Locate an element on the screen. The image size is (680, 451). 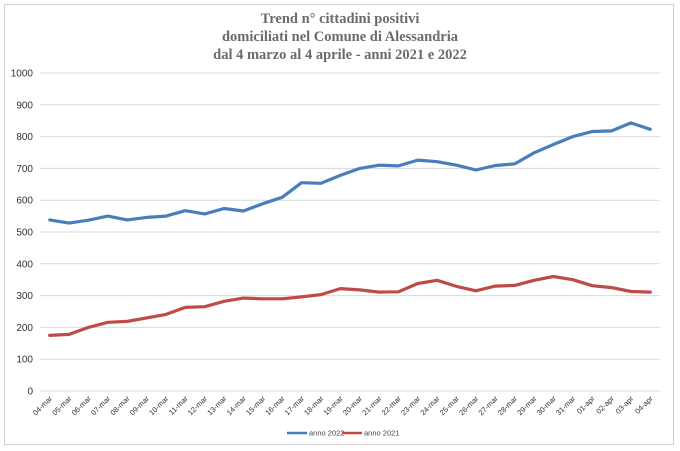
x-tick-label: 16-mar is located at coordinates (275, 406).